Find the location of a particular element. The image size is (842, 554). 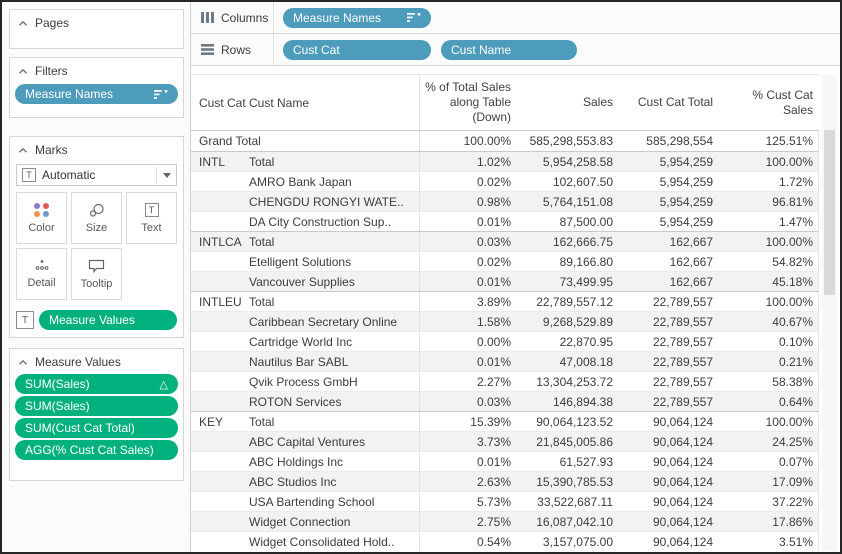

cell-name: USA Bartending School is located at coordinates (312, 501).